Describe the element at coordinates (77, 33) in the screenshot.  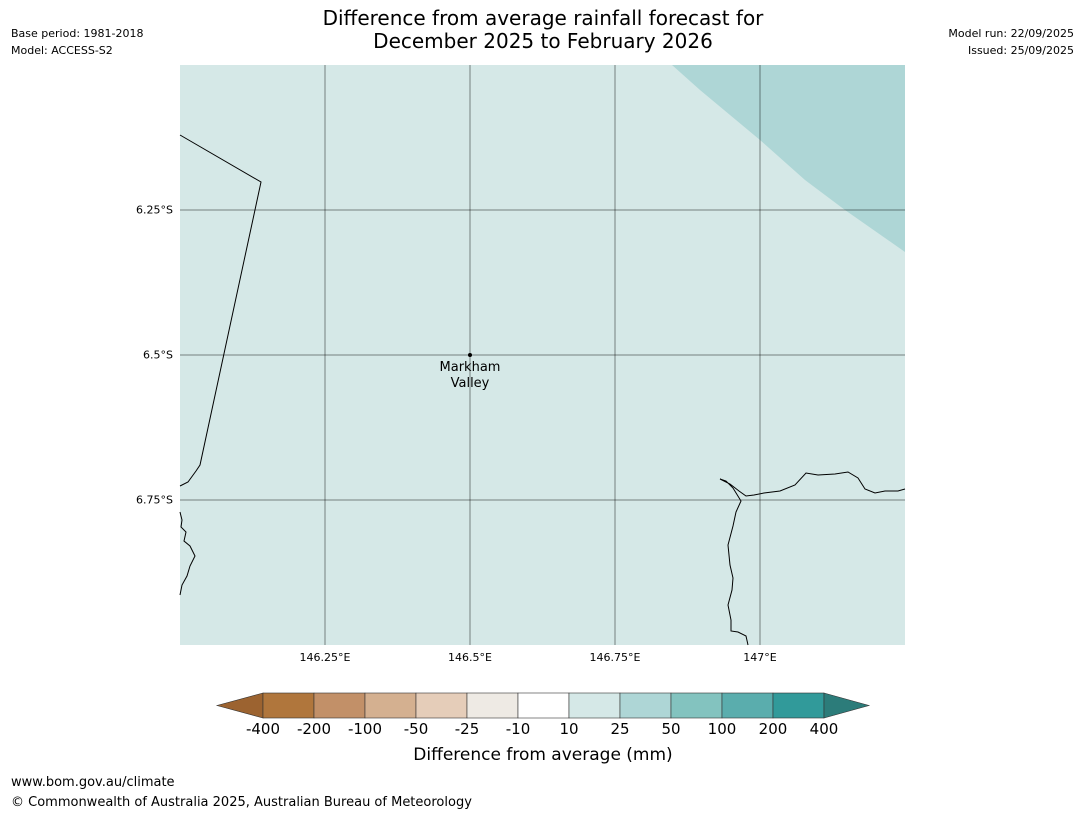
I see `base-period-text: Base period: 1981-2018` at that location.